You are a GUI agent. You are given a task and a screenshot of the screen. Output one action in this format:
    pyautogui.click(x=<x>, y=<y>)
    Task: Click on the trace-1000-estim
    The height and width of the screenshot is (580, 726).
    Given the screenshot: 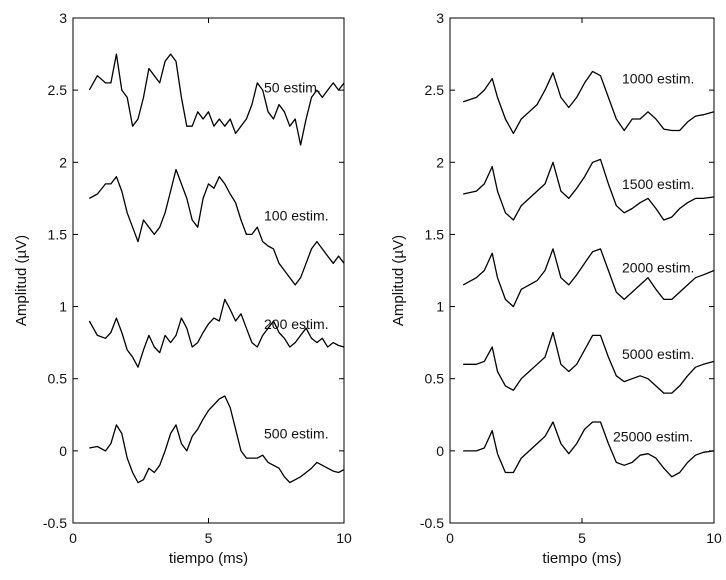 What is the action you would take?
    pyautogui.click(x=588, y=102)
    